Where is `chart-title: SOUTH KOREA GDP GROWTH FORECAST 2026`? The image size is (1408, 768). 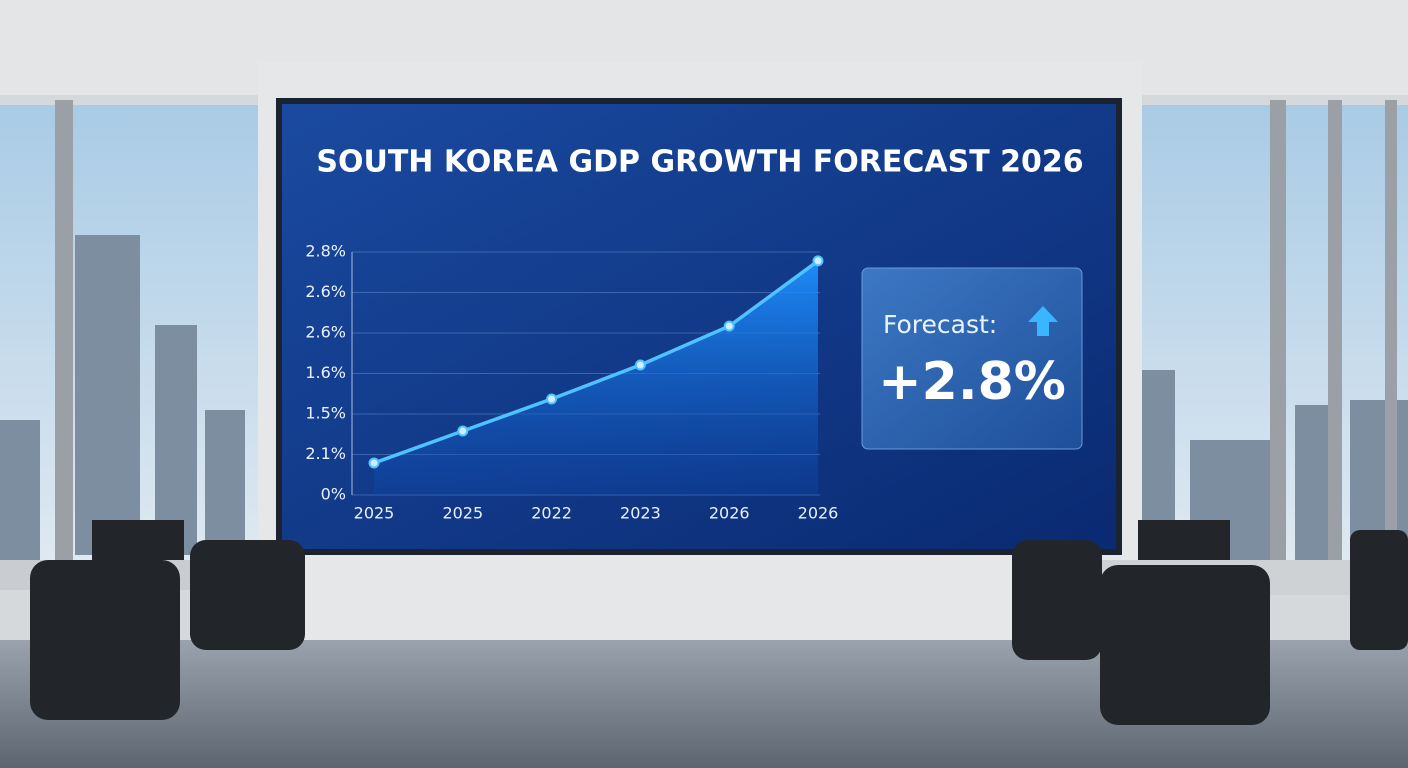 chart-title: SOUTH KOREA GDP GROWTH FORECAST 2026 is located at coordinates (699, 162).